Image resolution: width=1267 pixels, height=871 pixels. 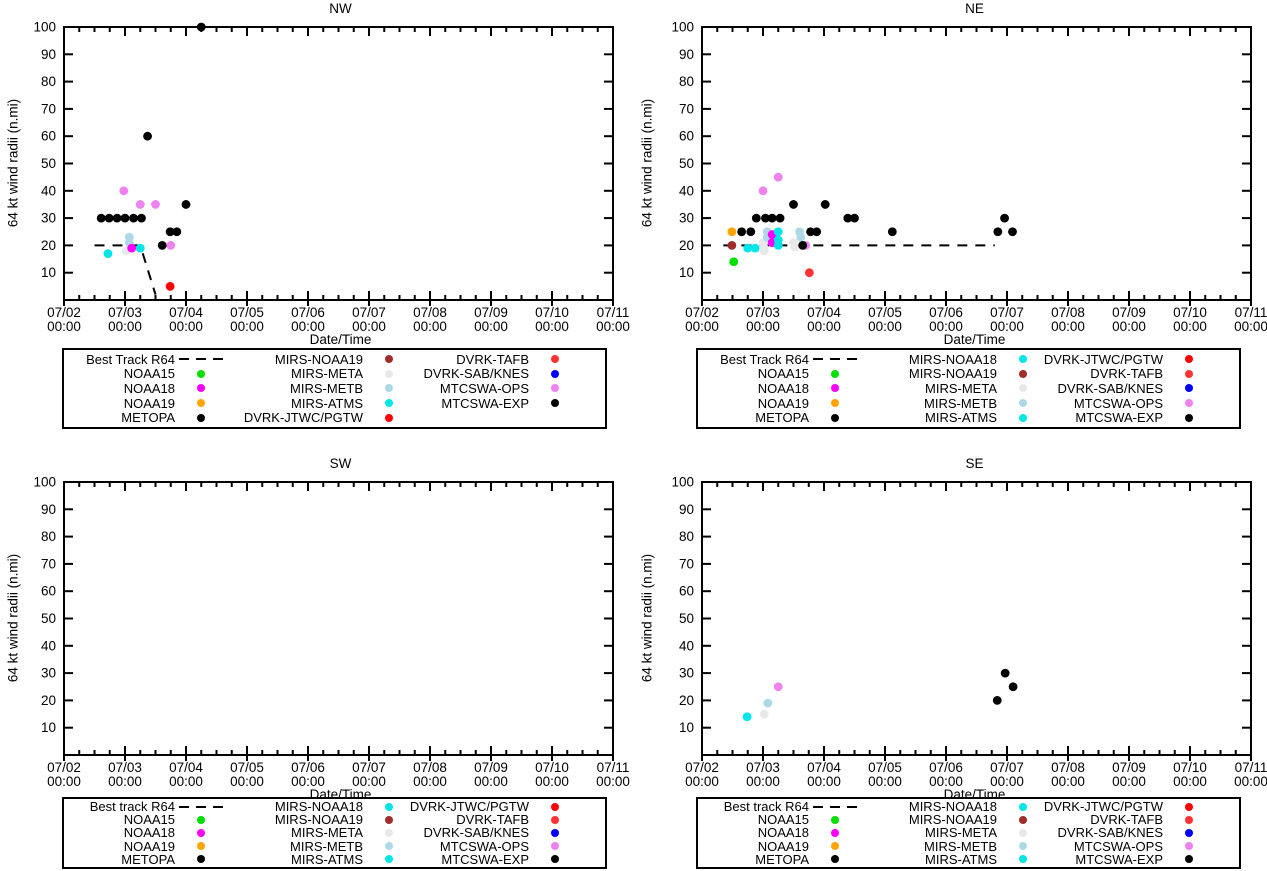 I want to click on legend-label: DVRK-SAB/KNES, so click(x=1110, y=833).